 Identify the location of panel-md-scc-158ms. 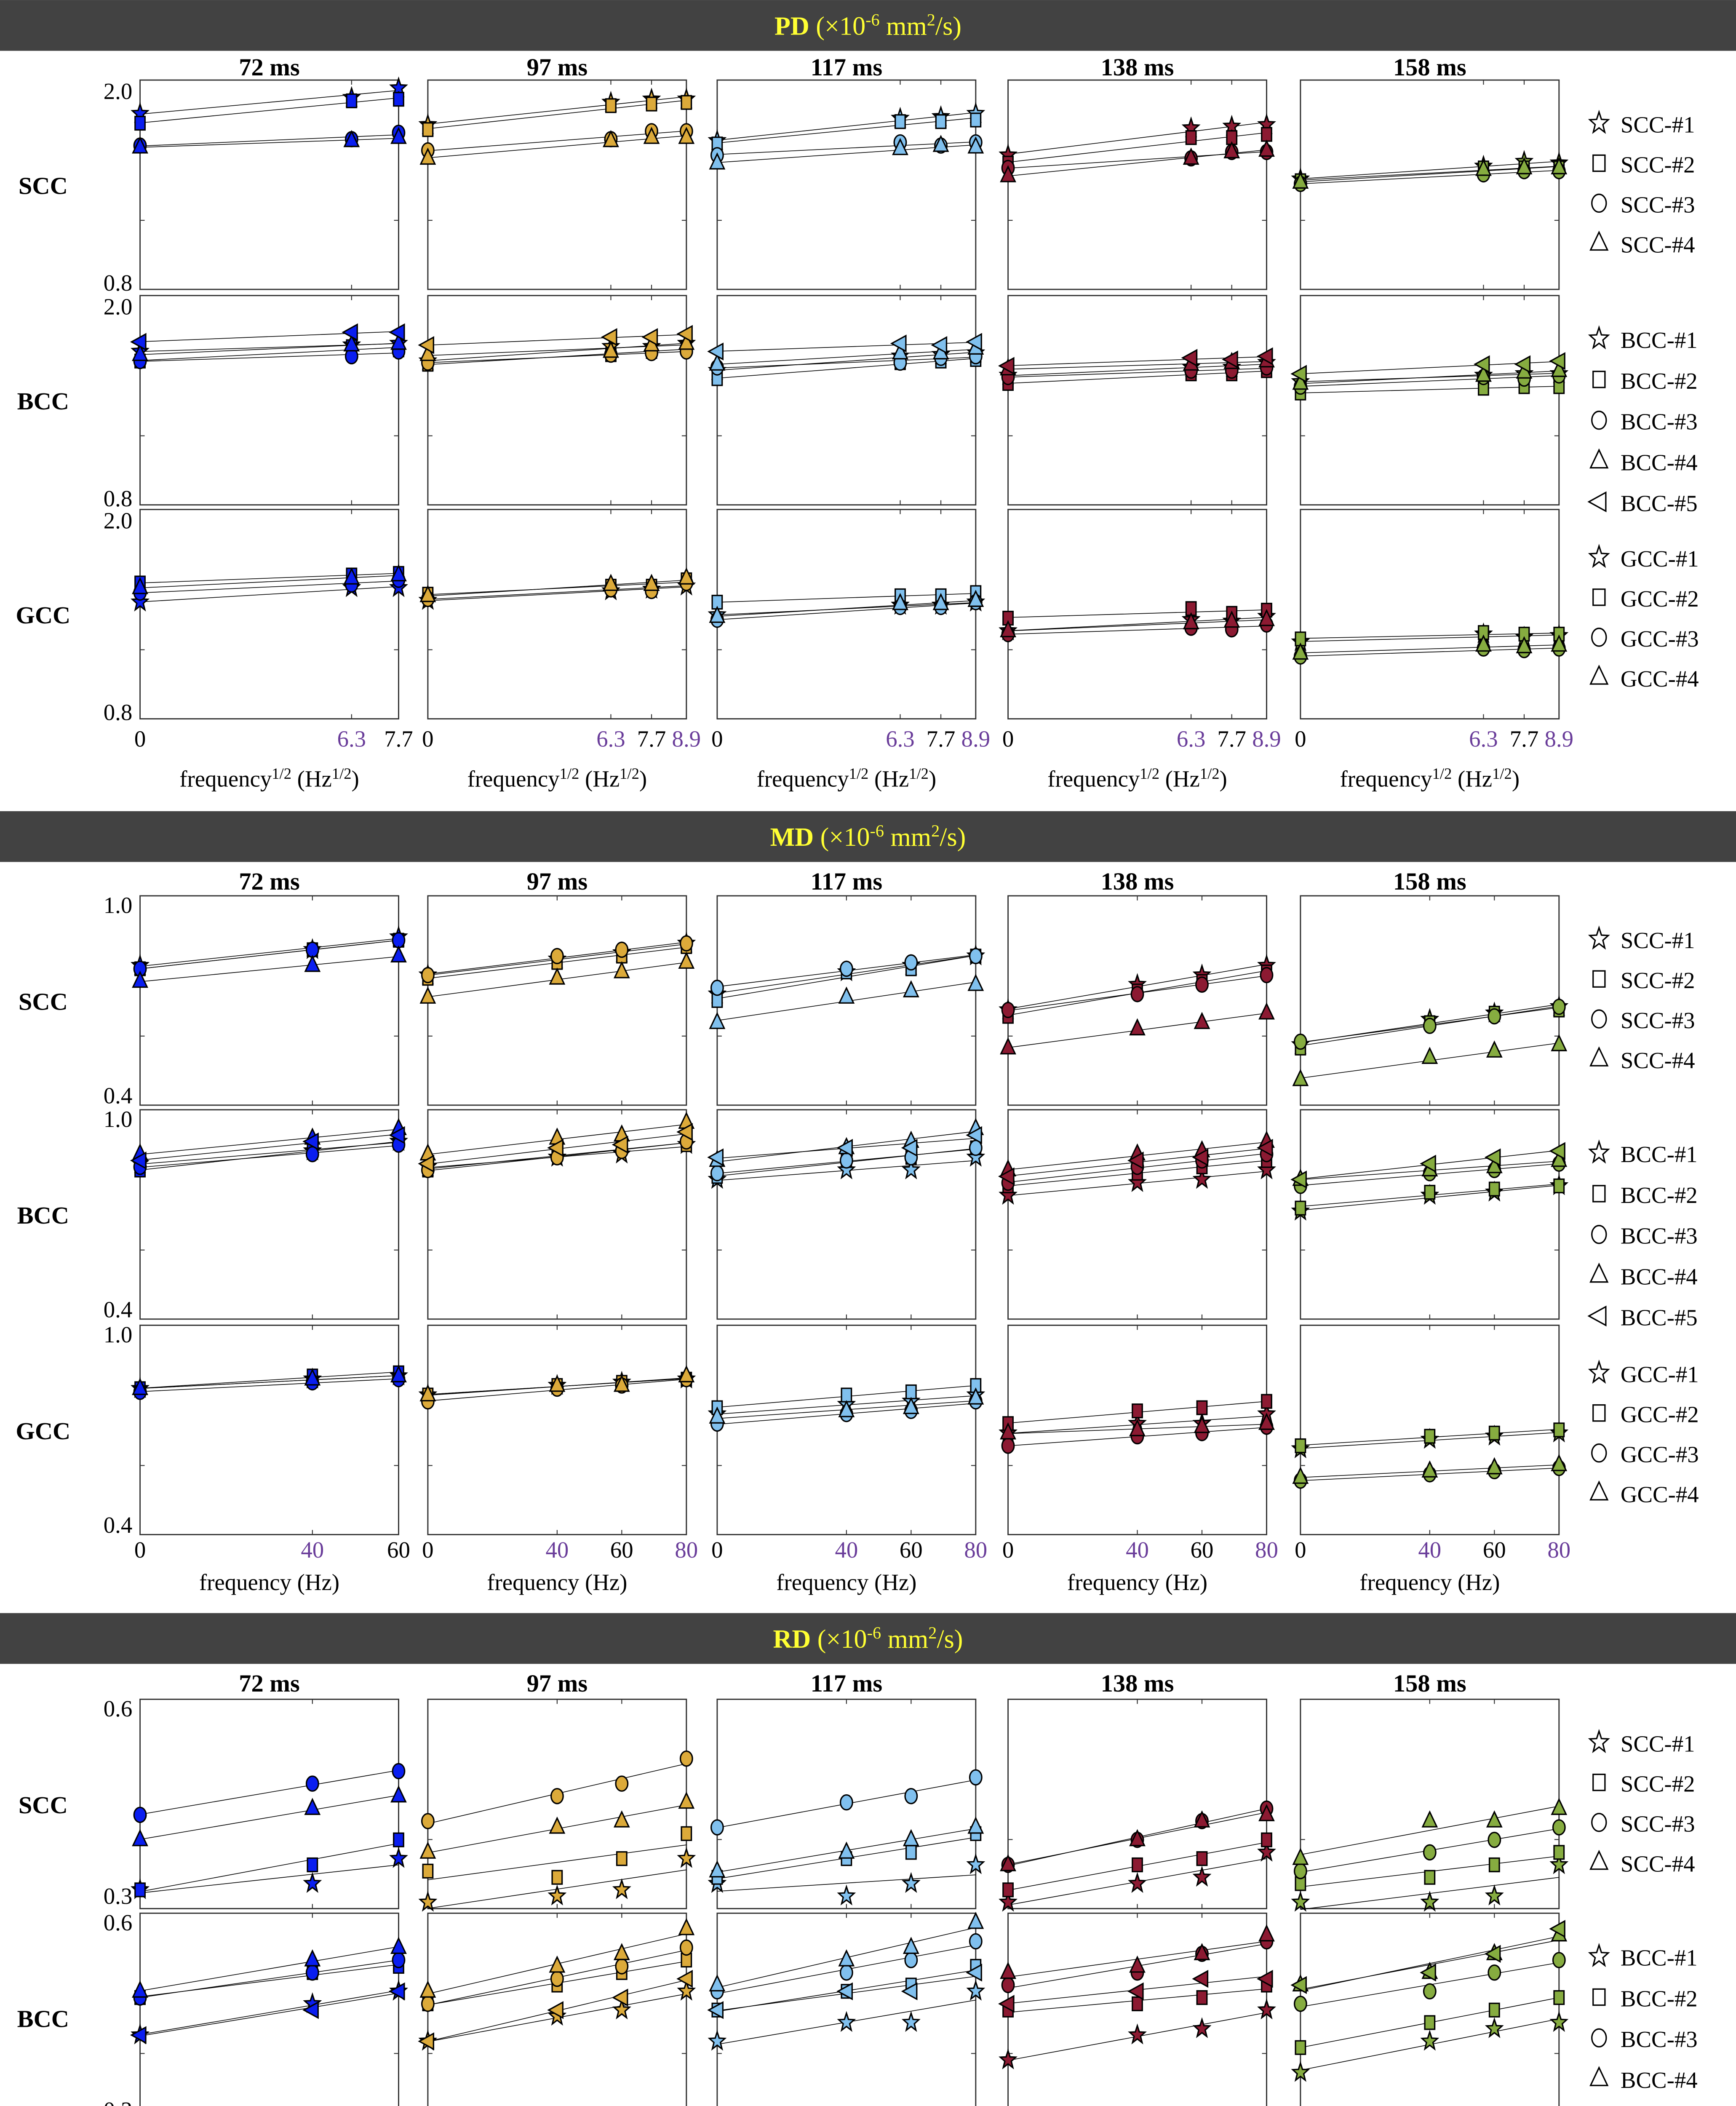
(1430, 1000).